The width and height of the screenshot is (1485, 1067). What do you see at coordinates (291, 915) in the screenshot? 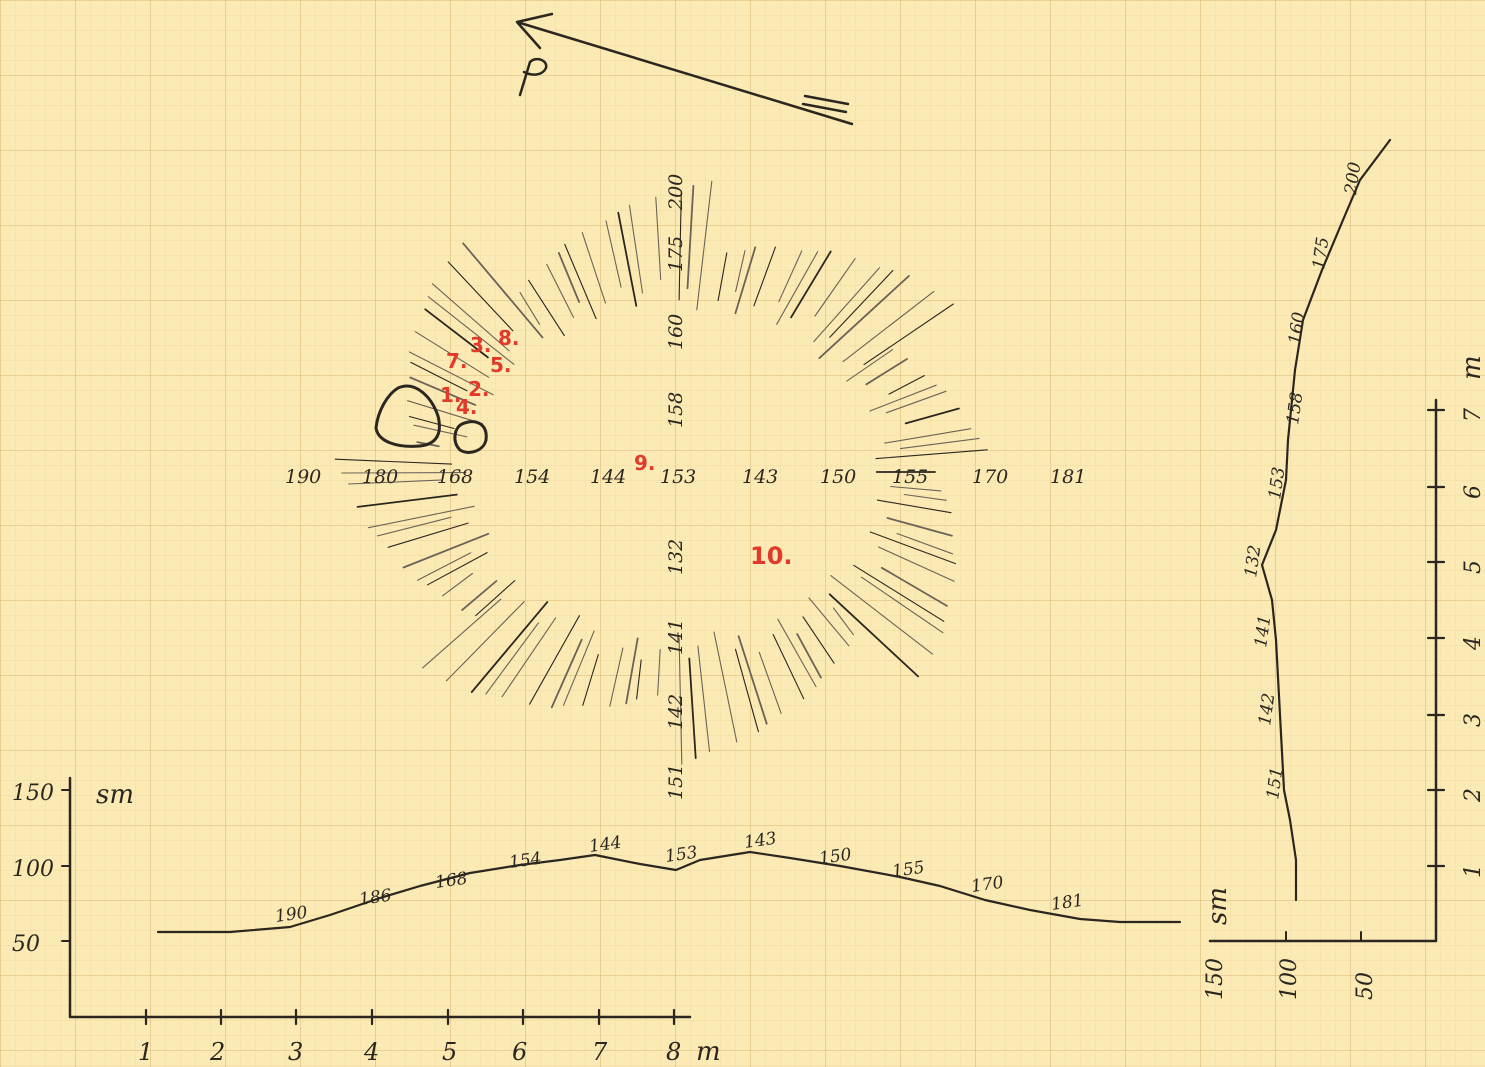
I see `profile-ew-label: 190` at bounding box center [291, 915].